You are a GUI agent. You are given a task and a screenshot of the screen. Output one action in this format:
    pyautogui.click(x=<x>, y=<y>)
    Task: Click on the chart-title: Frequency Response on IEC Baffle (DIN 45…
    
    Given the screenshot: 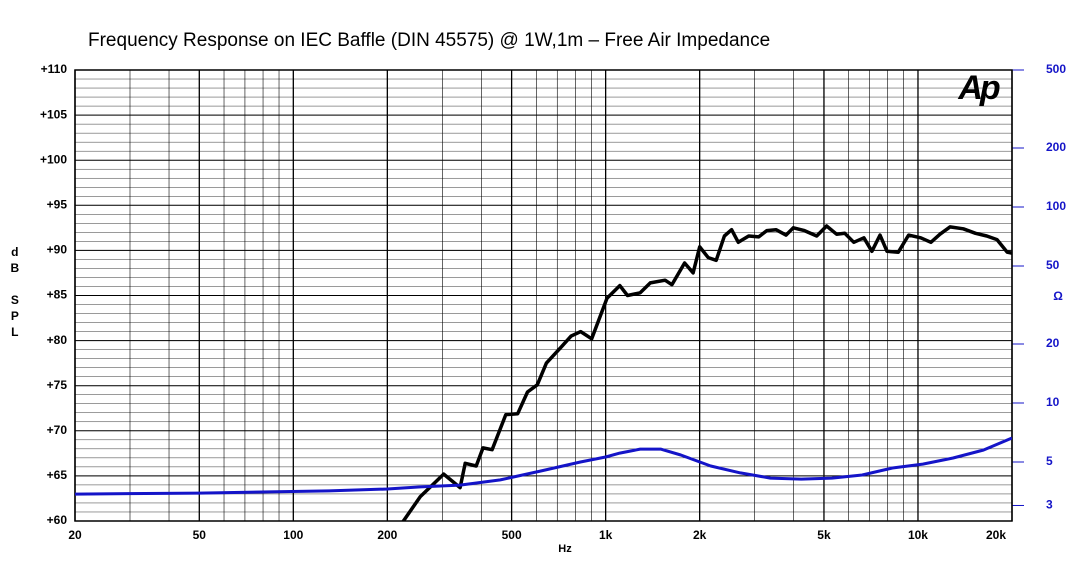 What is the action you would take?
    pyautogui.click(x=429, y=40)
    